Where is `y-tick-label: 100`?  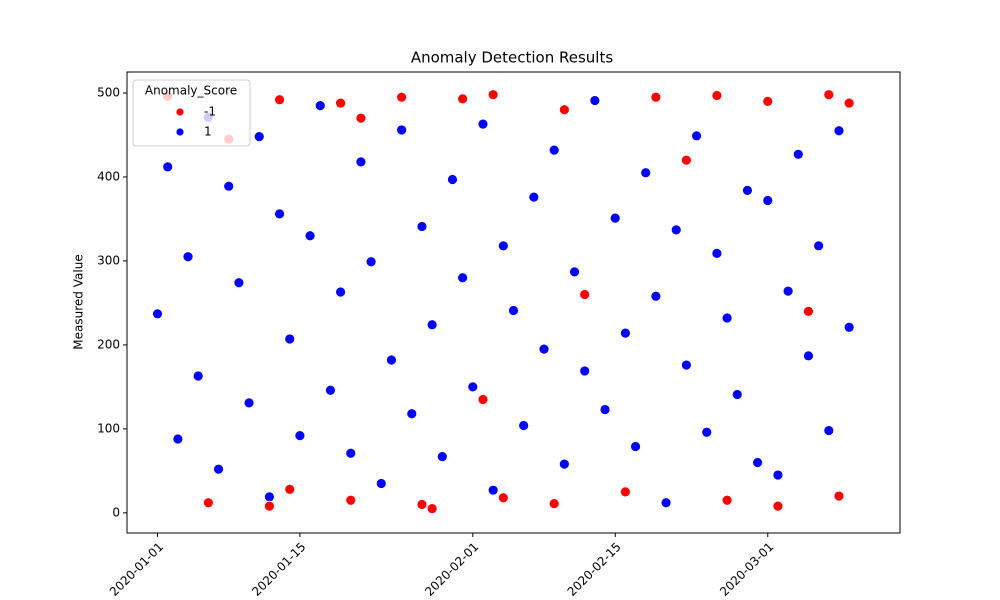 y-tick-label: 100 is located at coordinates (108, 428).